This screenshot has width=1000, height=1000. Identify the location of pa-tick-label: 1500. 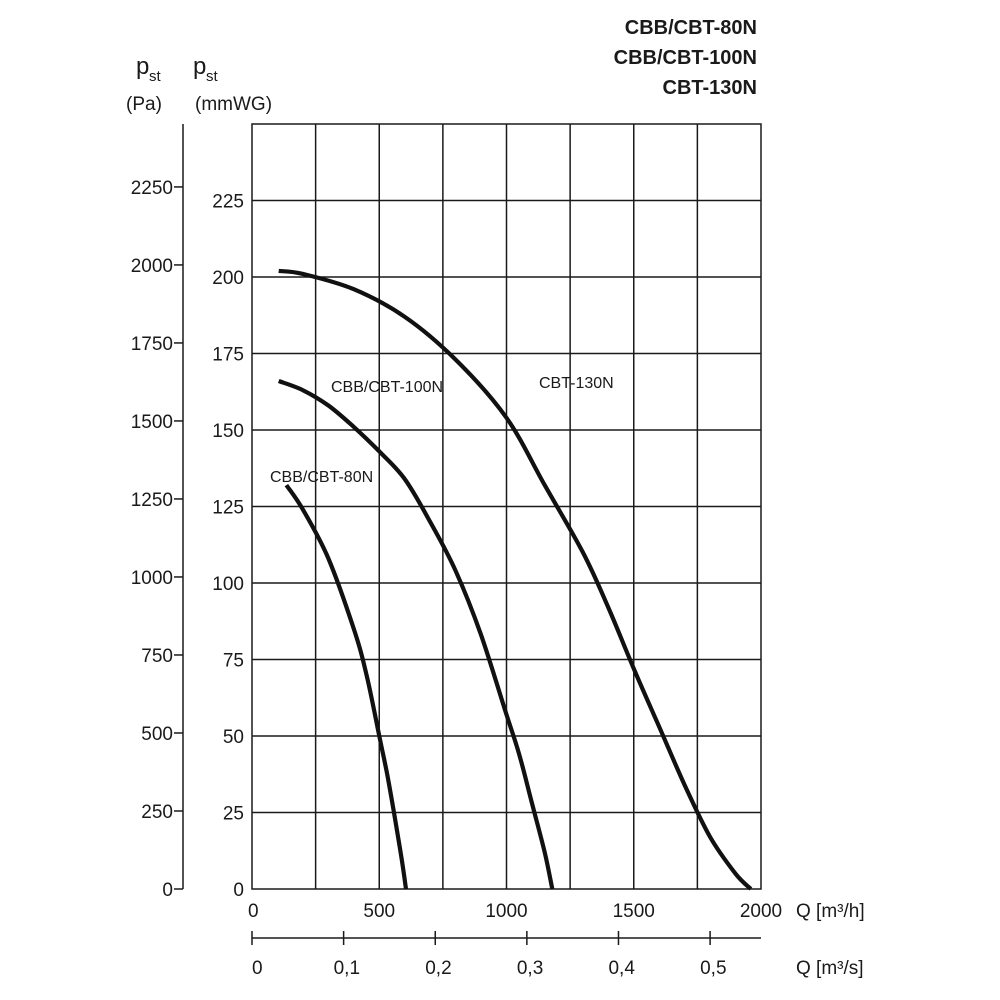
(152, 422).